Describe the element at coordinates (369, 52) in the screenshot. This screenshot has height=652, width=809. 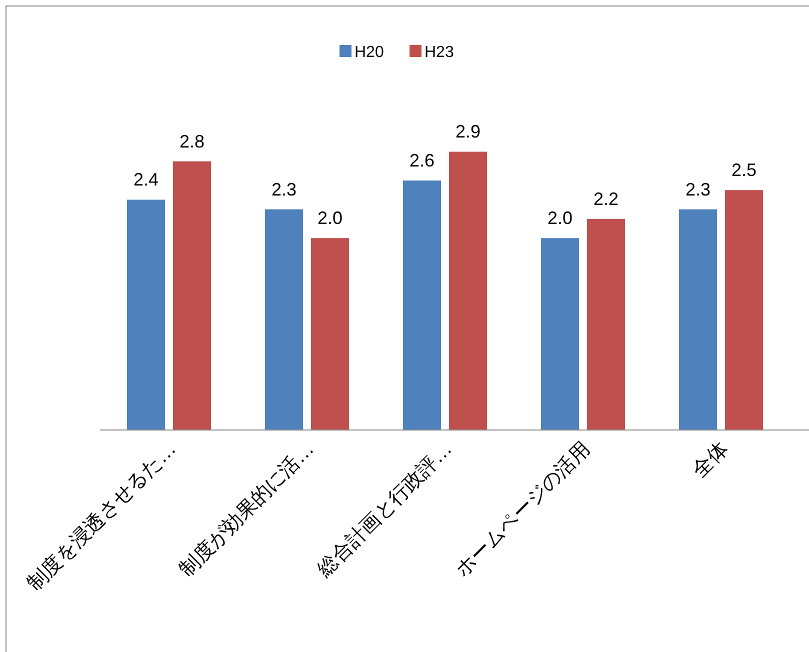
I see `legend-label: H20` at that location.